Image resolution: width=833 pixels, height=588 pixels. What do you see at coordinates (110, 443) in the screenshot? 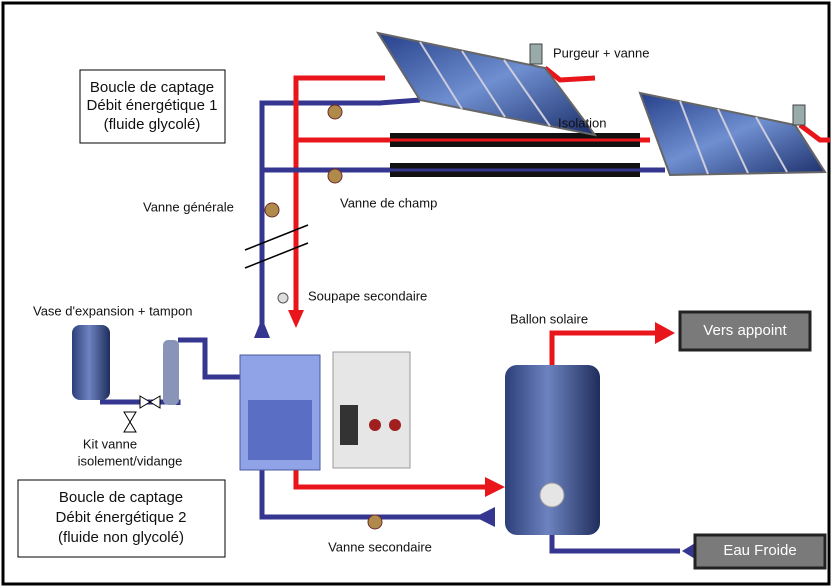
I see `label: Kit vanne` at bounding box center [110, 443].